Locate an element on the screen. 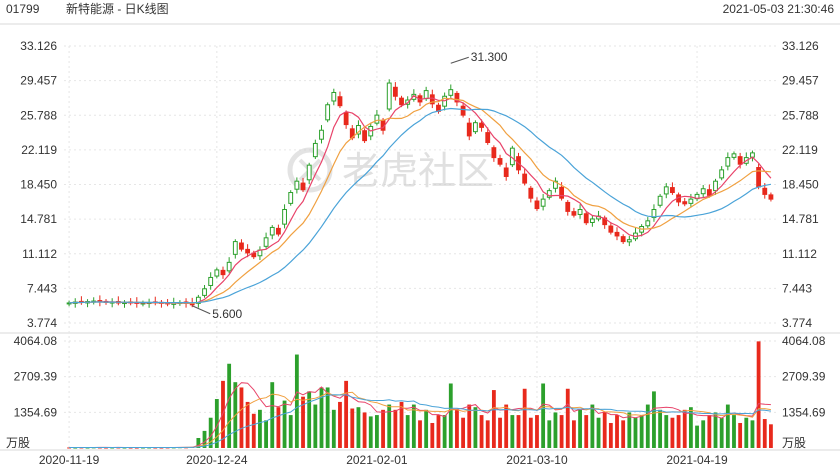 Image resolution: width=840 pixels, height=475 pixels. price-tick-right: 7.443 is located at coordinates (797, 288).